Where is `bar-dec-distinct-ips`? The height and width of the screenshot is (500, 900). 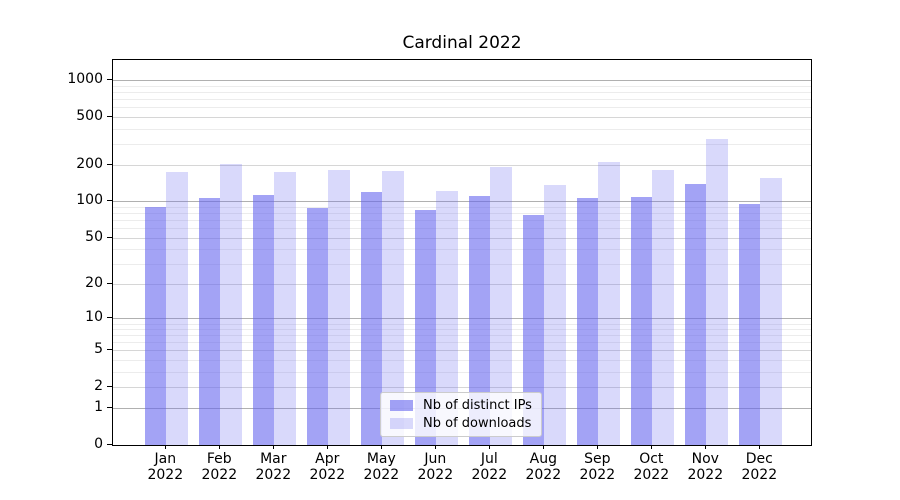 bar-dec-distinct-ips is located at coordinates (750, 324).